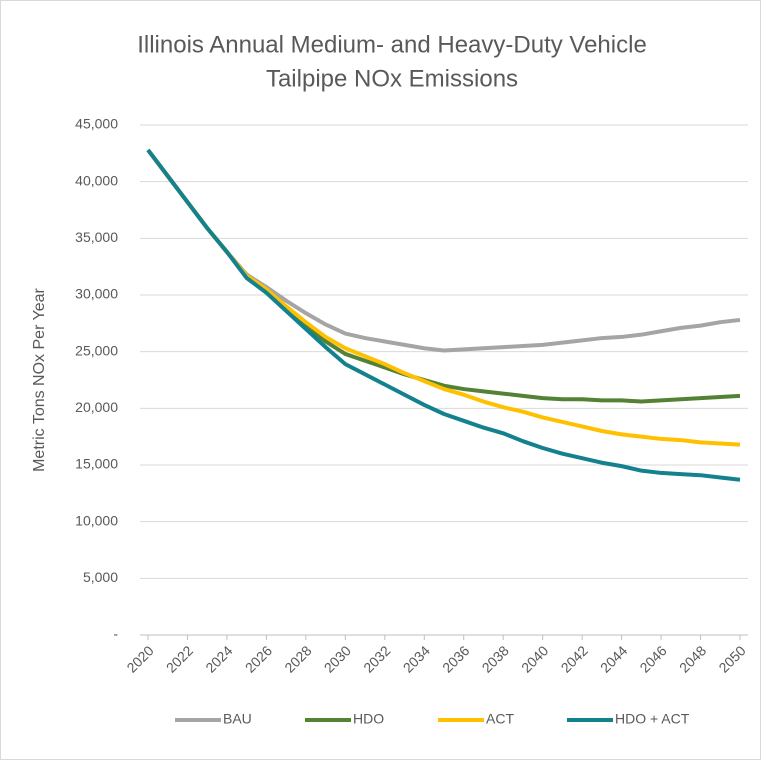 The width and height of the screenshot is (767, 761). What do you see at coordinates (96, 124) in the screenshot?
I see `y-tick-label: 45,000` at bounding box center [96, 124].